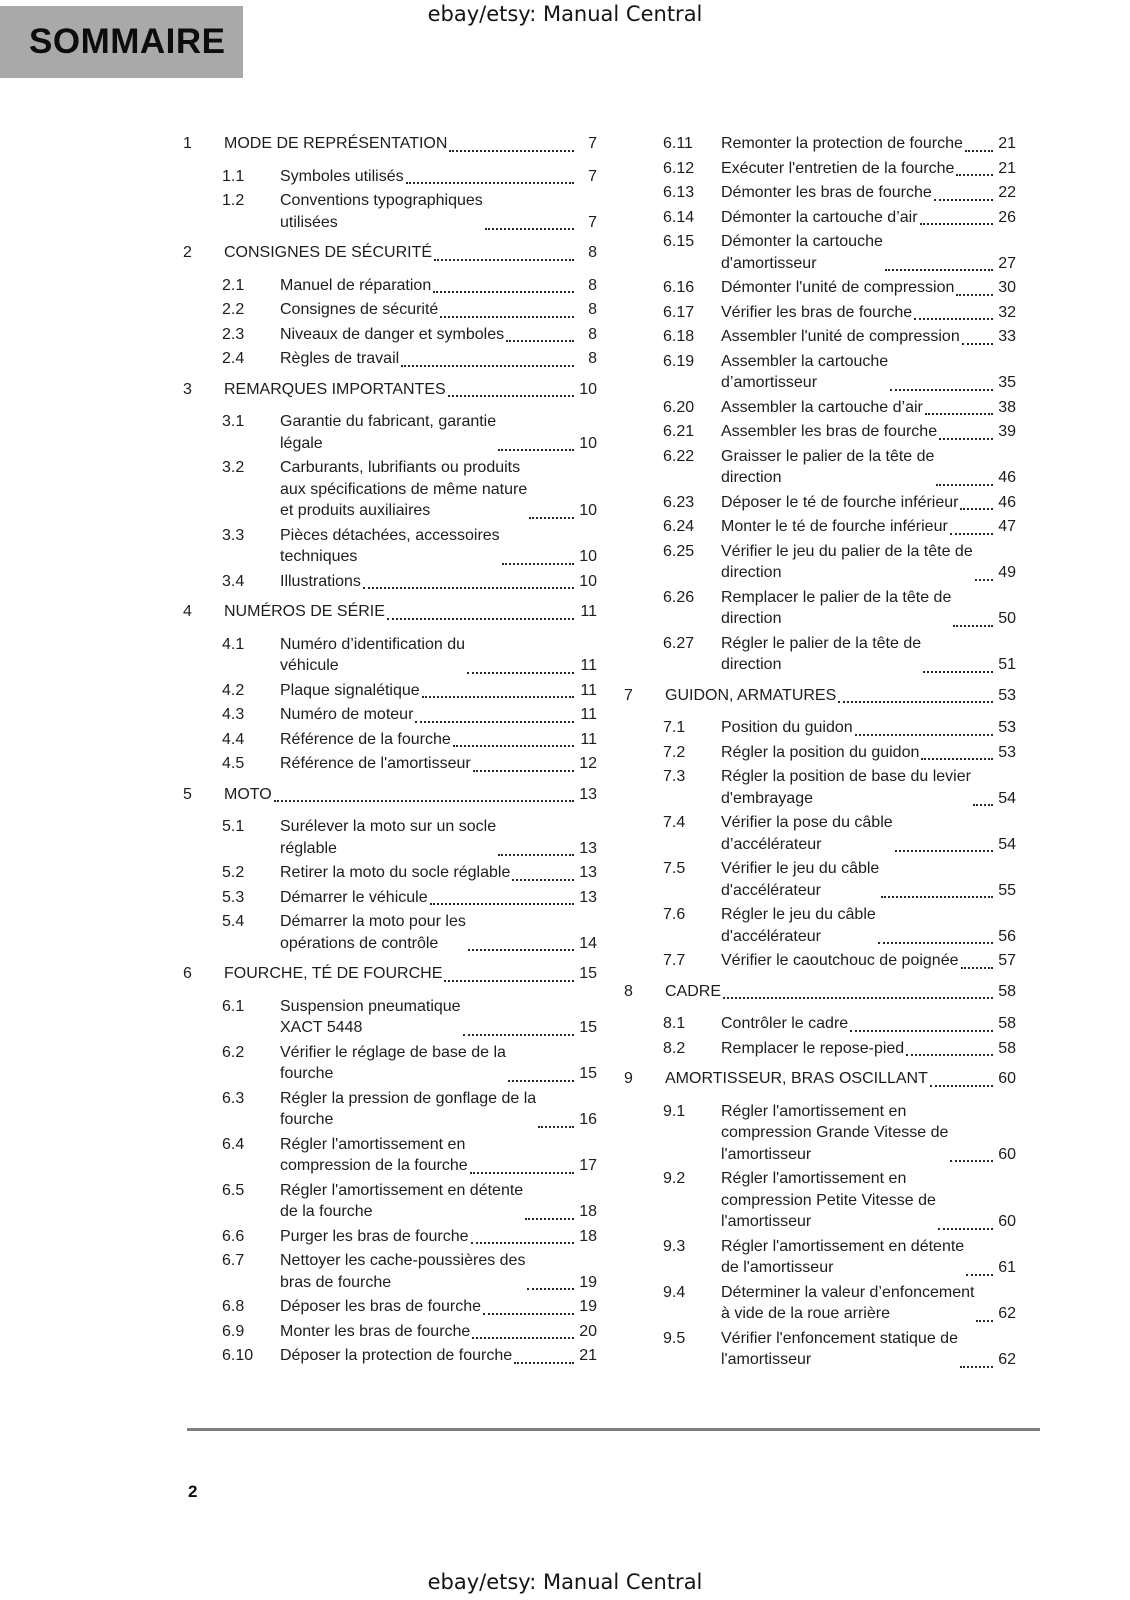  I want to click on toc-entry-title: Vérifier le jeu du câble d'accélérateur, so click(800, 879).